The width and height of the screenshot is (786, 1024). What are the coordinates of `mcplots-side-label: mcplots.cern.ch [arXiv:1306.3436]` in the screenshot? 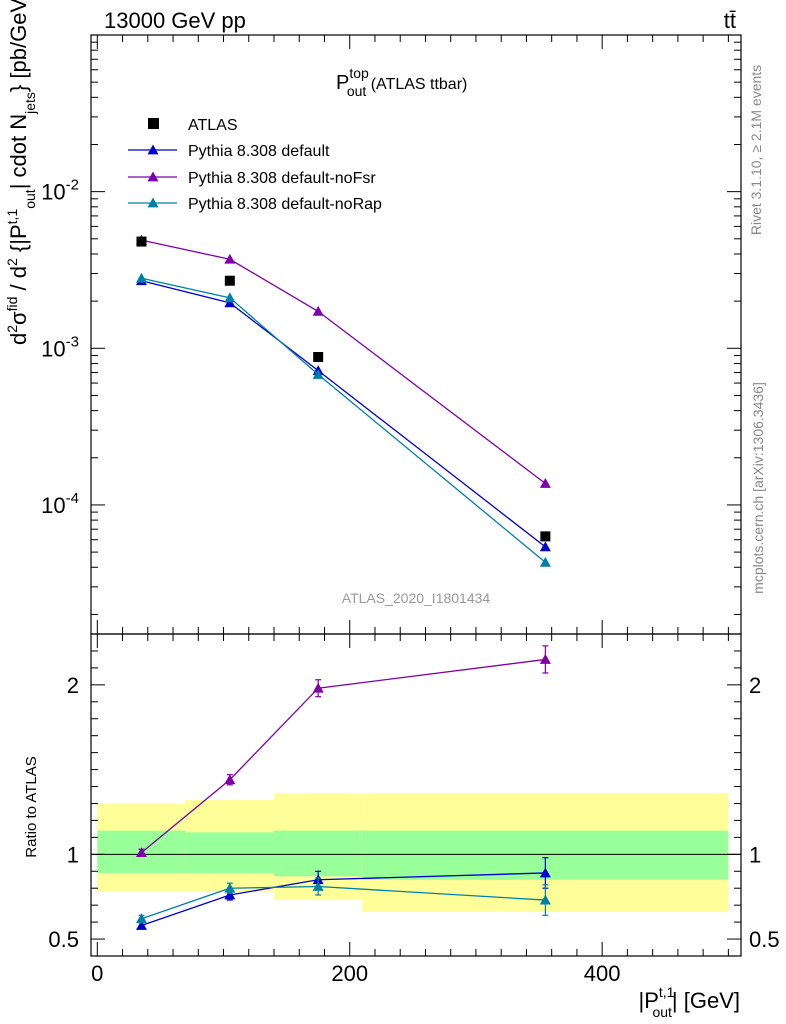 It's located at (758, 488).